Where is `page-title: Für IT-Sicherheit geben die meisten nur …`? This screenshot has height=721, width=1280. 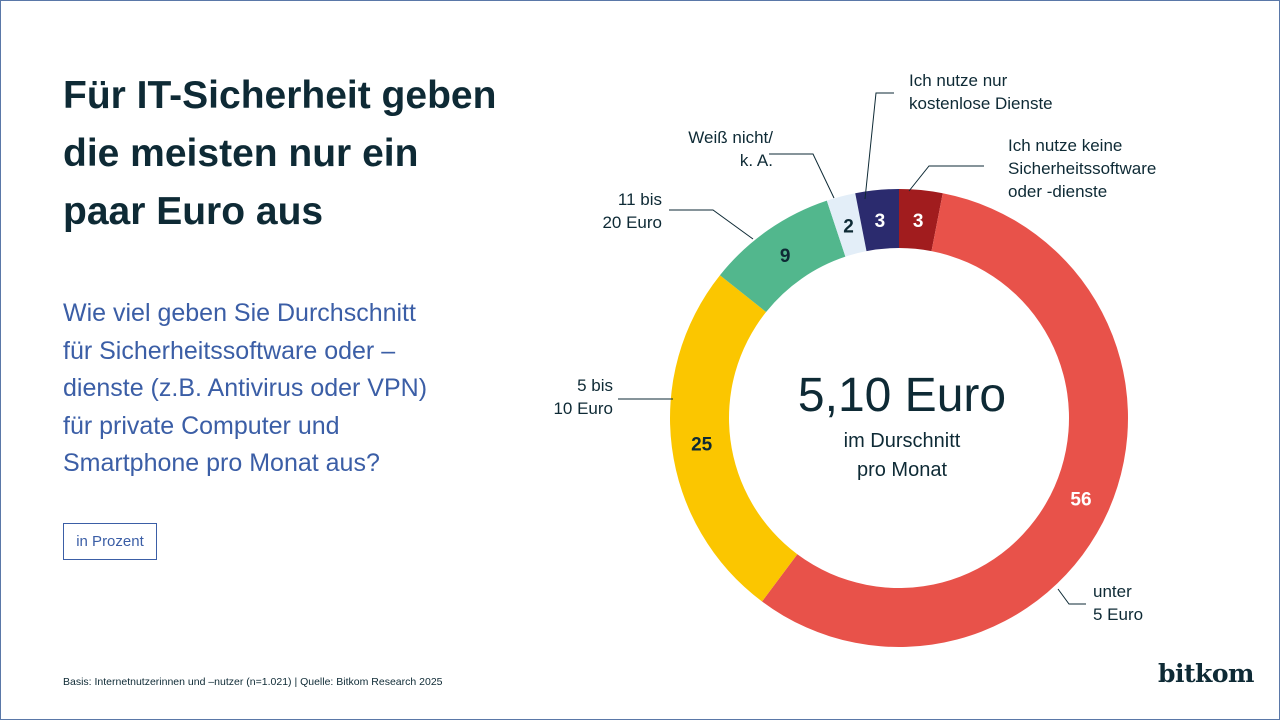
page-title: Für IT-Sicherheit geben die meisten nur … is located at coordinates (279, 154).